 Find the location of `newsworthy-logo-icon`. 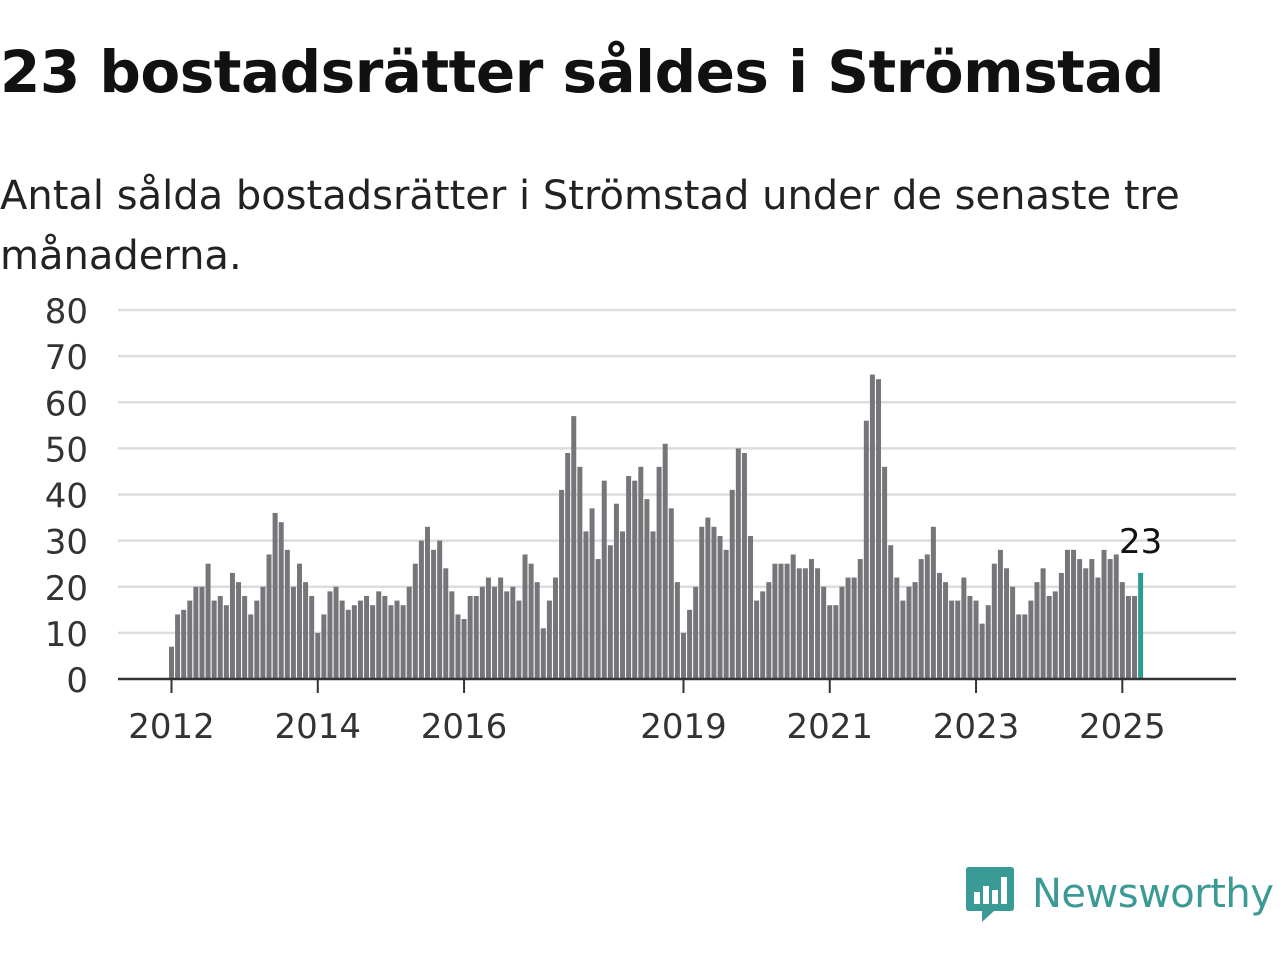

newsworthy-logo-icon is located at coordinates (990, 894).